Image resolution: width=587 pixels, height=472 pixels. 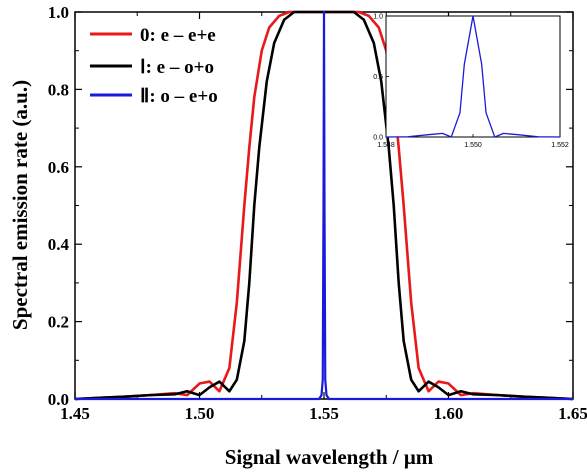 I want to click on x-tick-label: 1.55, so click(x=324, y=413).